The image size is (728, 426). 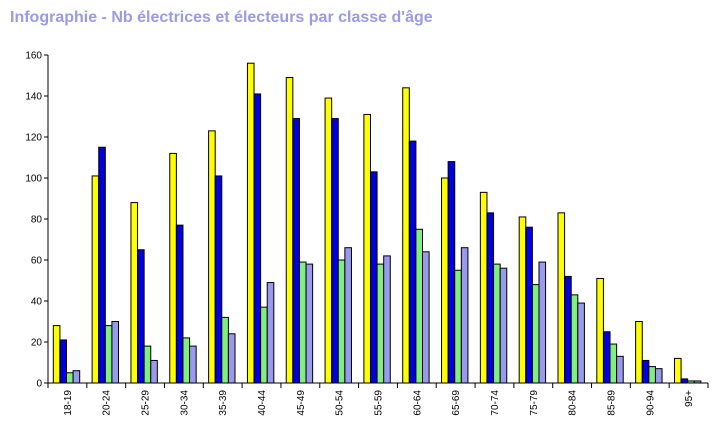 What do you see at coordinates (348, 315) in the screenshot?
I see `bar-50-54-s4` at bounding box center [348, 315].